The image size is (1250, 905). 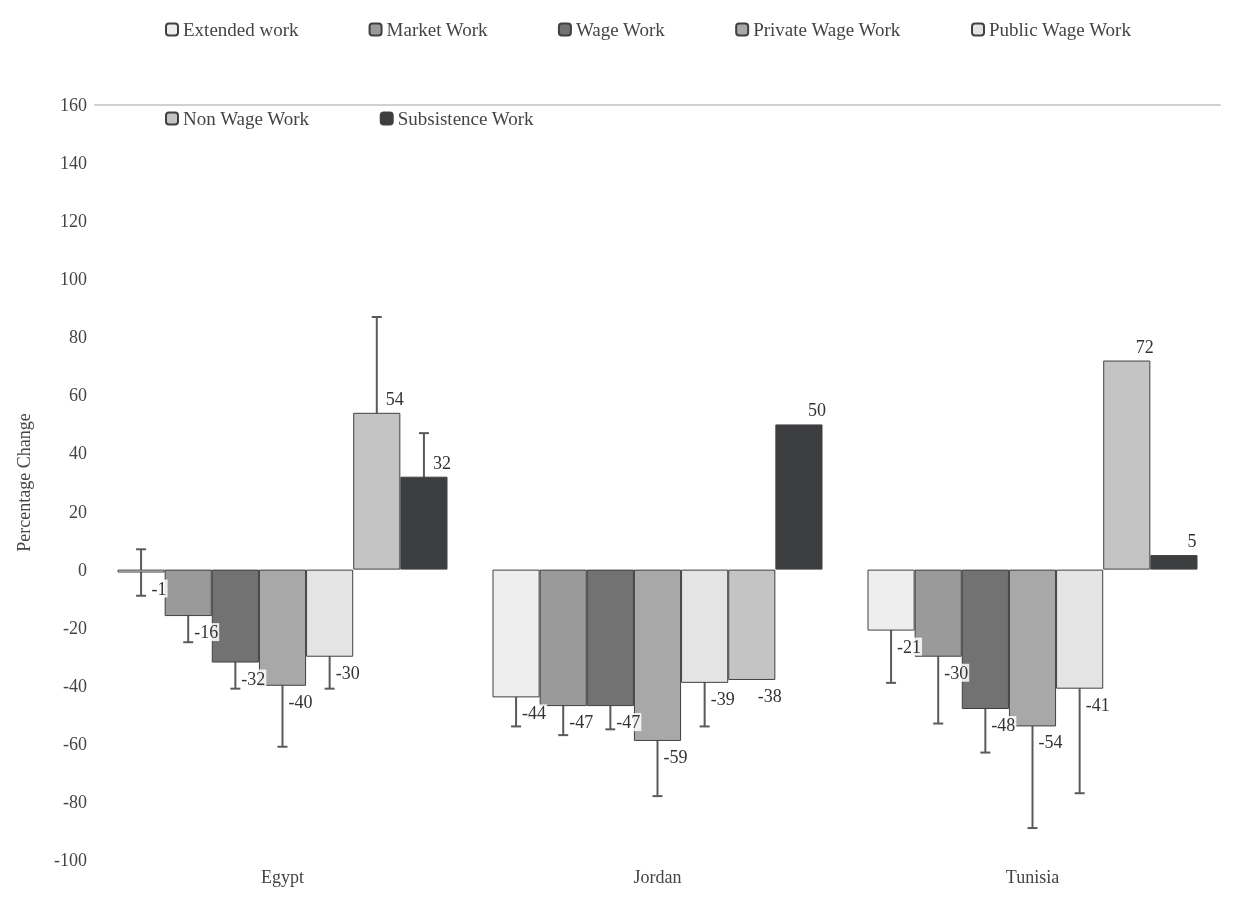 What do you see at coordinates (246, 118) in the screenshot?
I see `legend-label: Non Wage Work` at bounding box center [246, 118].